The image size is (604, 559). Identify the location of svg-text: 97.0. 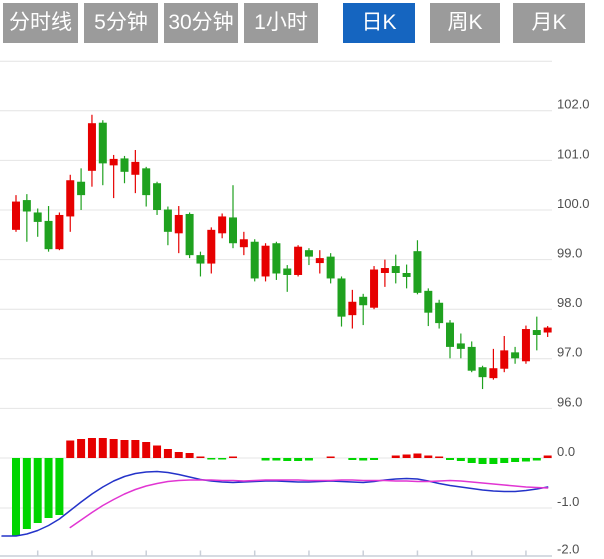
(569, 352).